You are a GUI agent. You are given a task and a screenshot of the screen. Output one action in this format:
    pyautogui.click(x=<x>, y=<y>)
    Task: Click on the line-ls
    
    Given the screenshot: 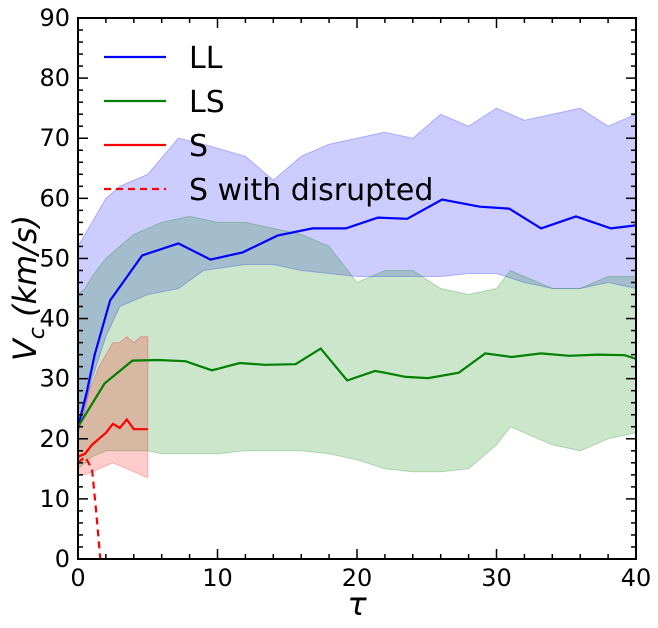 What is the action you would take?
    pyautogui.click(x=357, y=387)
    